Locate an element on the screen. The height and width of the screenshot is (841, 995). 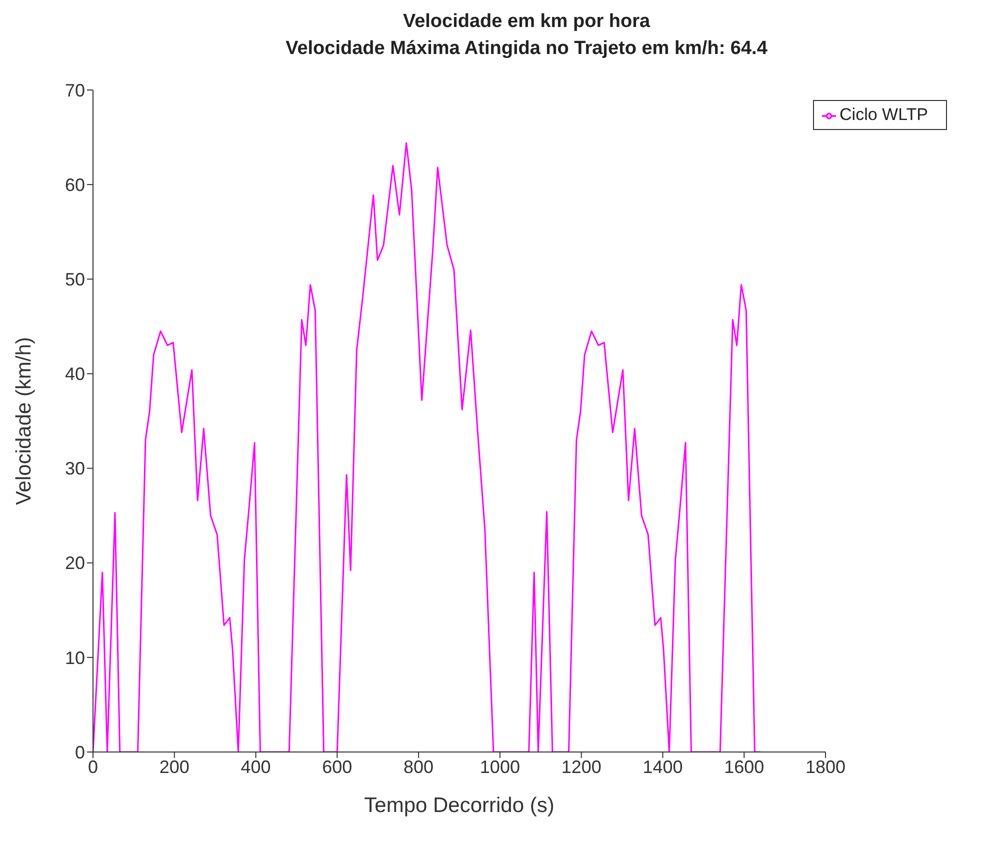
y-tick-label: 40 is located at coordinates (74, 374).